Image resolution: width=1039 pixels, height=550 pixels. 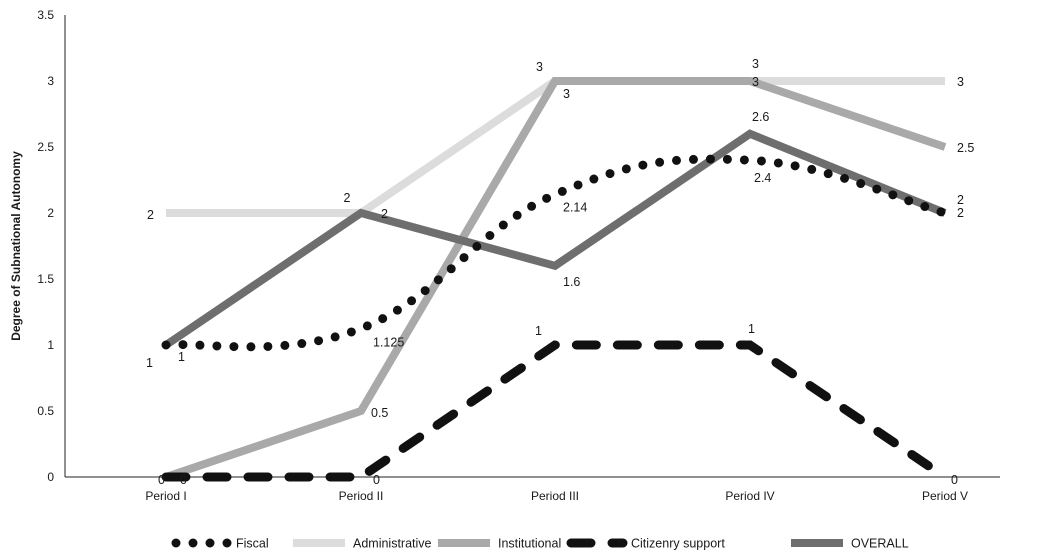 What do you see at coordinates (529, 543) in the screenshot?
I see `legend-label-institutional: Institutional` at bounding box center [529, 543].